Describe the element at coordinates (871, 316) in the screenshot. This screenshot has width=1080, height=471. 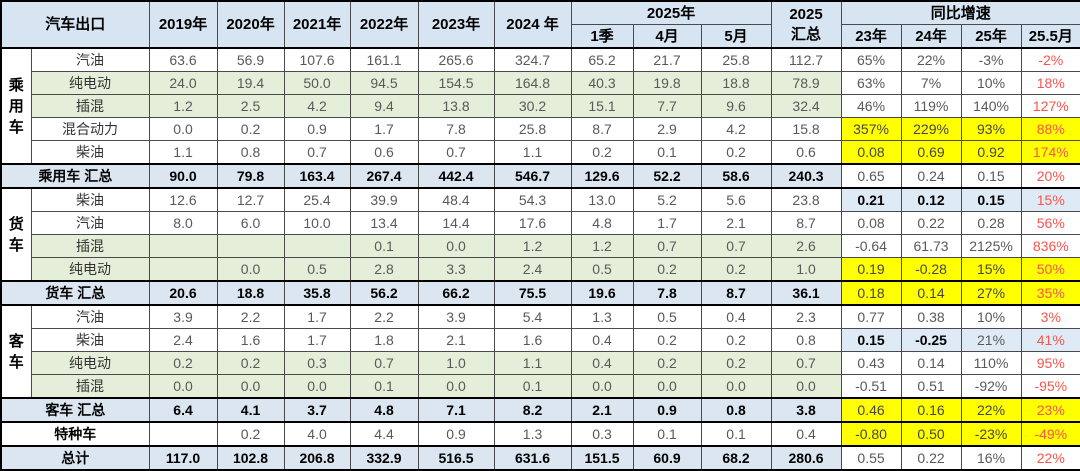
I see `growth-cell: 0.77` at that location.